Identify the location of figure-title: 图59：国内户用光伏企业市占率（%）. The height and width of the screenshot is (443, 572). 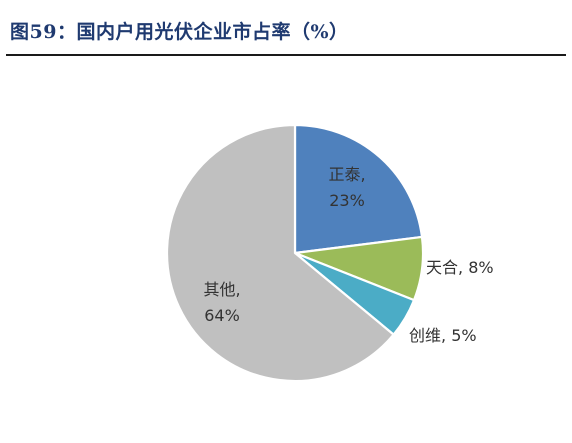
(179, 32).